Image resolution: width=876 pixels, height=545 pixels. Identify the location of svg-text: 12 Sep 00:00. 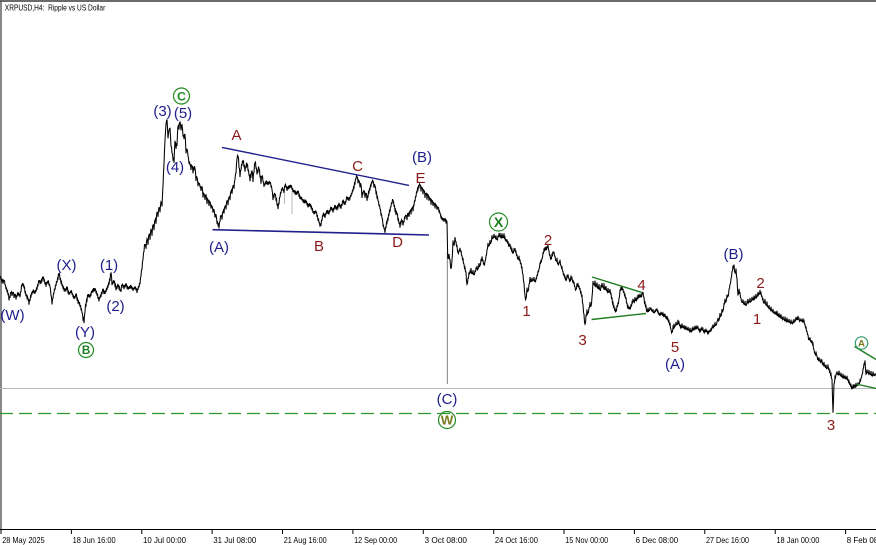
(375, 540).